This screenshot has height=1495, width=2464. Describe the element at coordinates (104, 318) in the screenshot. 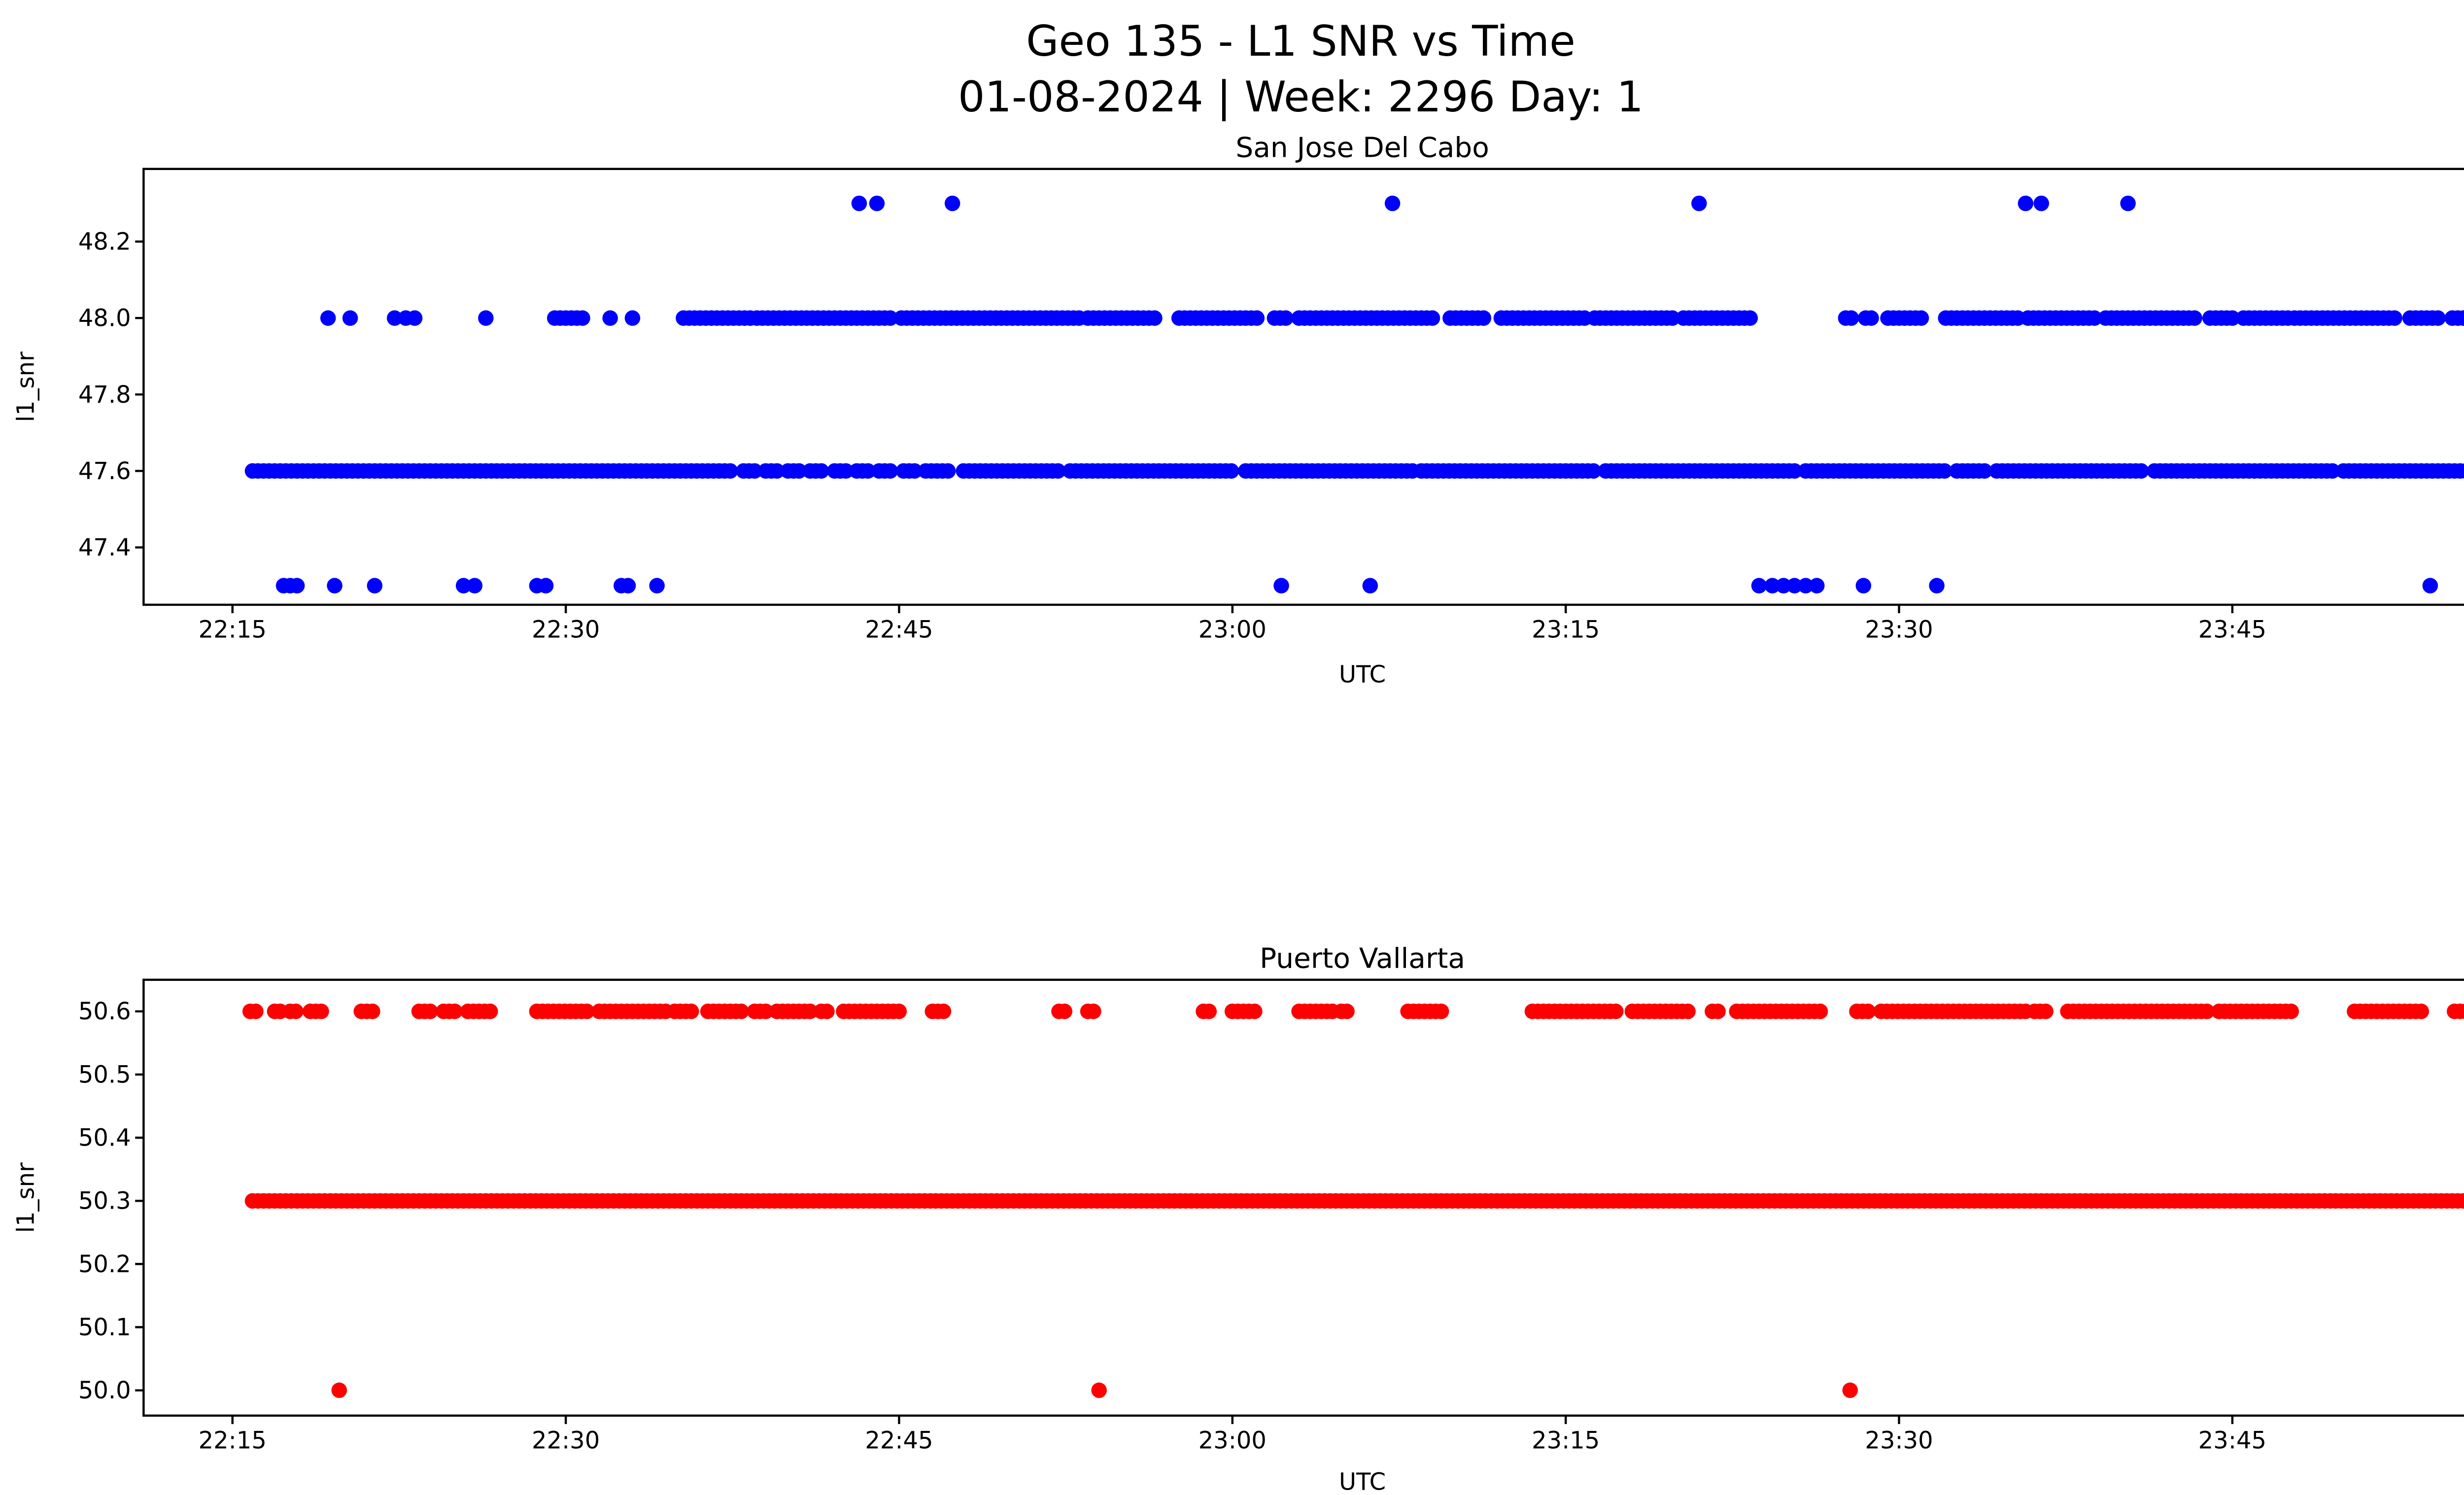

I see `y-tick-label: 48.0` at that location.